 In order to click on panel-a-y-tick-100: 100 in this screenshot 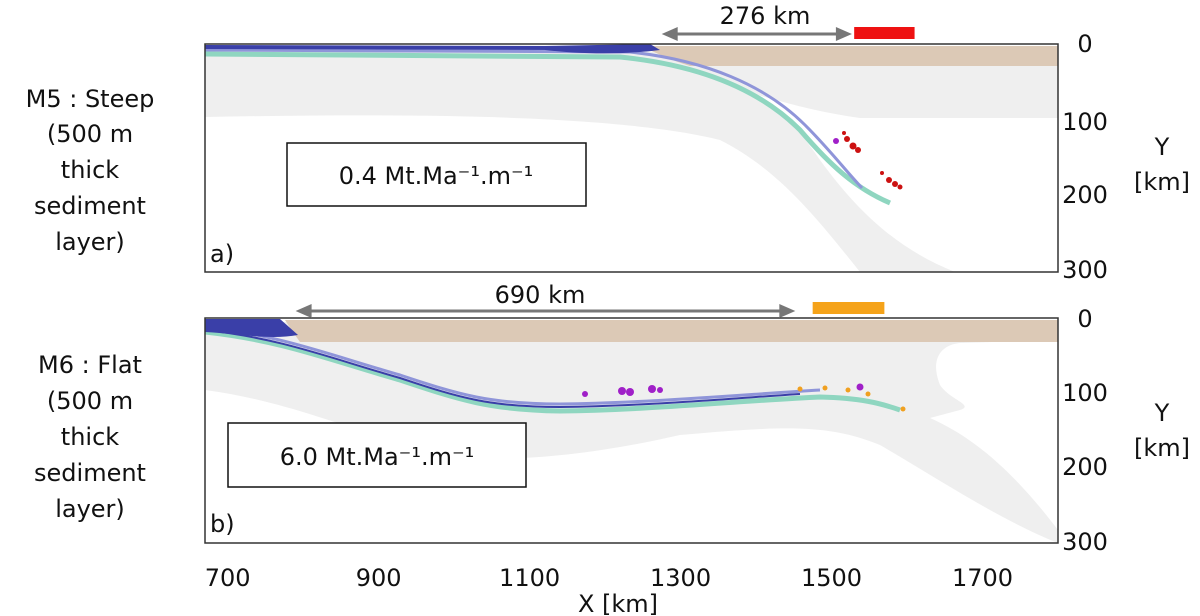, I will do `click(1085, 122)`.